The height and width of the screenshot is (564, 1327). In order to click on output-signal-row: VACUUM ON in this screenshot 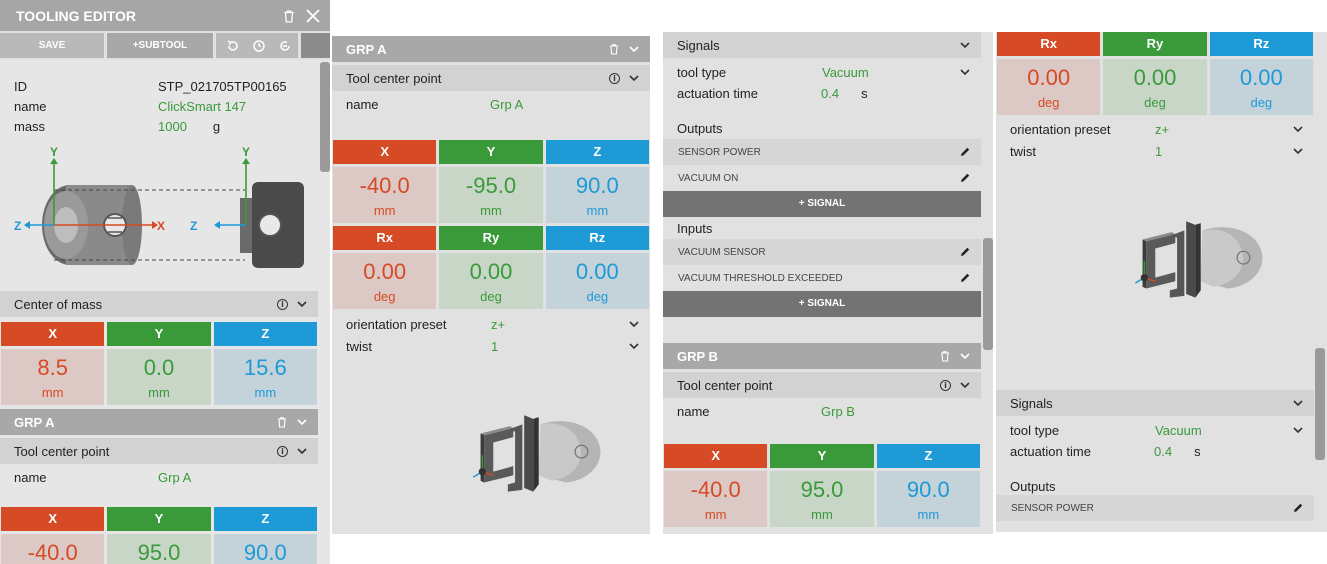, I will do `click(822, 178)`.